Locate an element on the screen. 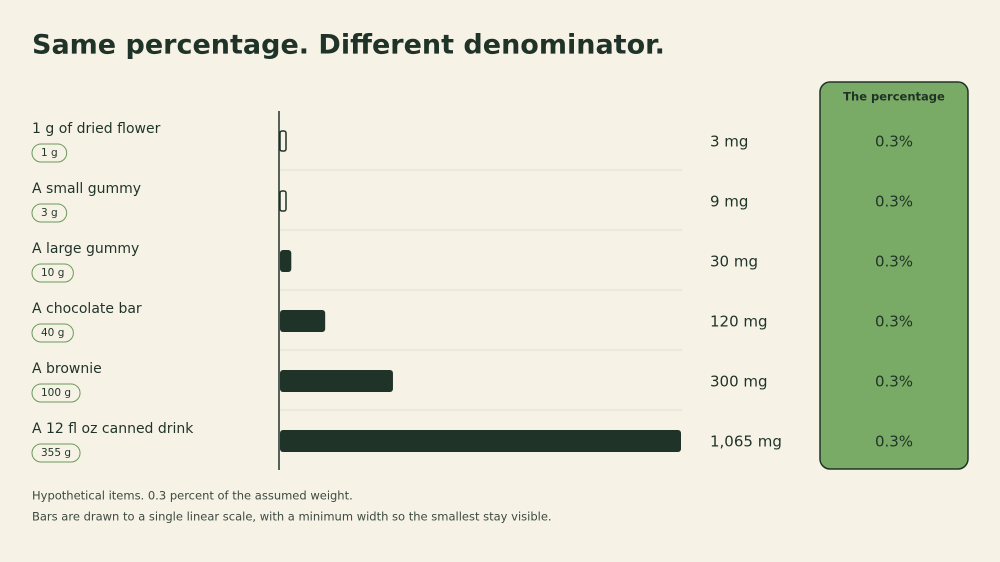 Image resolution: width=1000 pixels, height=562 pixels. category-label: A small gummy is located at coordinates (86, 189).